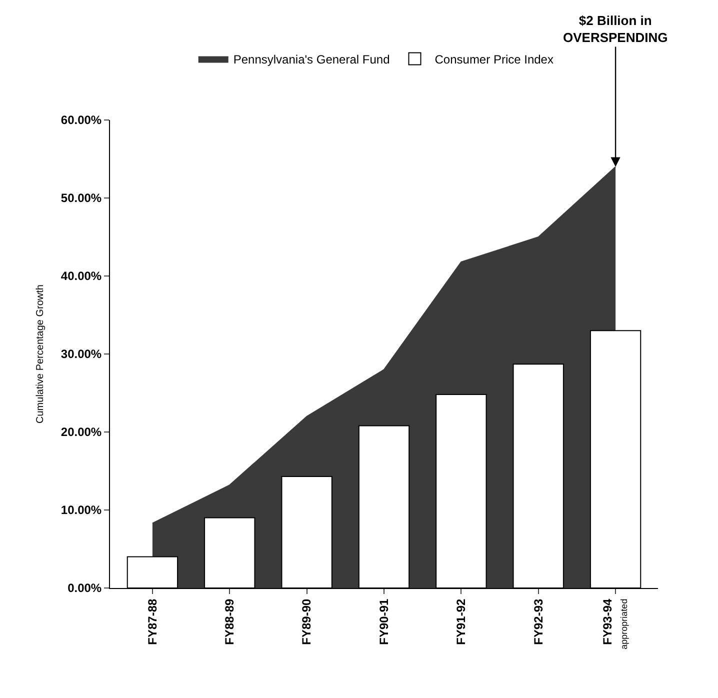 This screenshot has height=698, width=718. I want to click on annotation: $2 Billion in OVERSPENDING, so click(615, 29).